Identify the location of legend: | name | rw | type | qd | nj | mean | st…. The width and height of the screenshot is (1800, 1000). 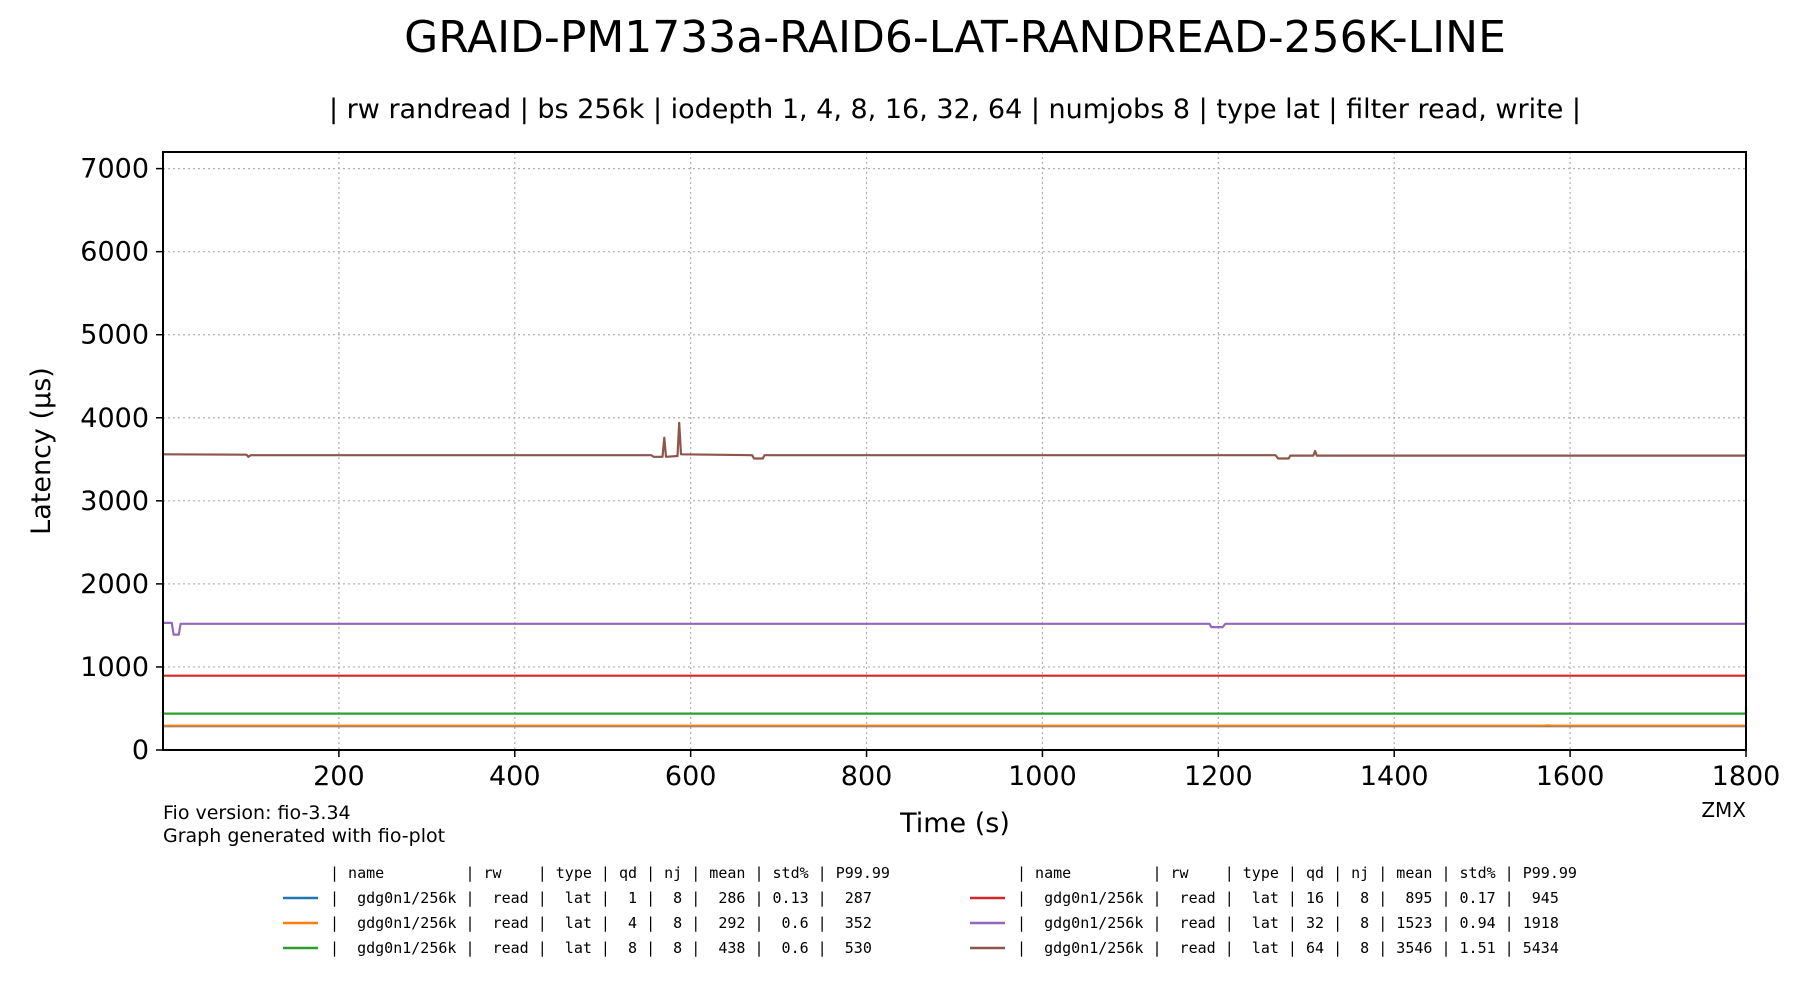
(930, 910).